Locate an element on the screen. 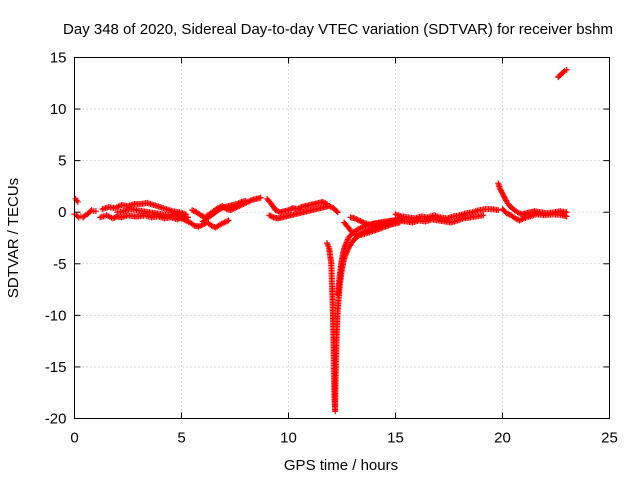  x-tick-label: 15 is located at coordinates (395, 438).